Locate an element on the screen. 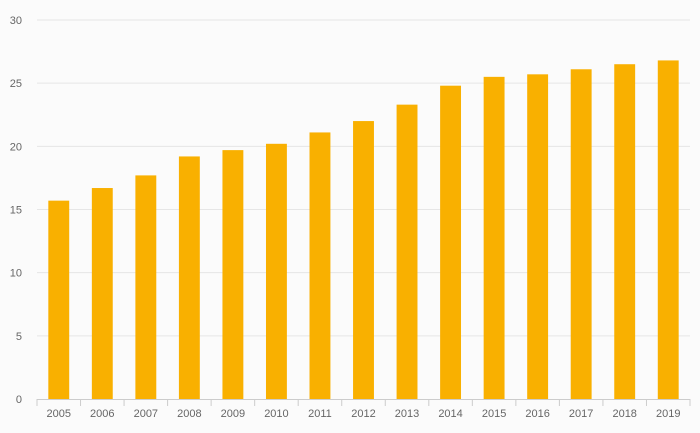 This screenshot has width=700, height=433. bar-2006 is located at coordinates (102, 293).